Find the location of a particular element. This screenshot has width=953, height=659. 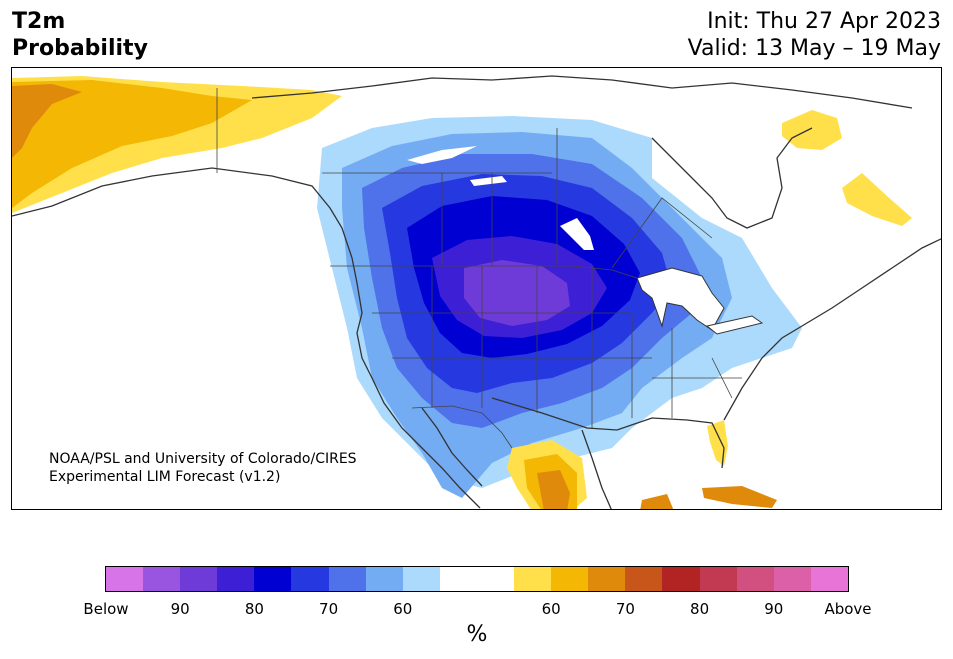

gulf-coast is located at coordinates (608, 433).